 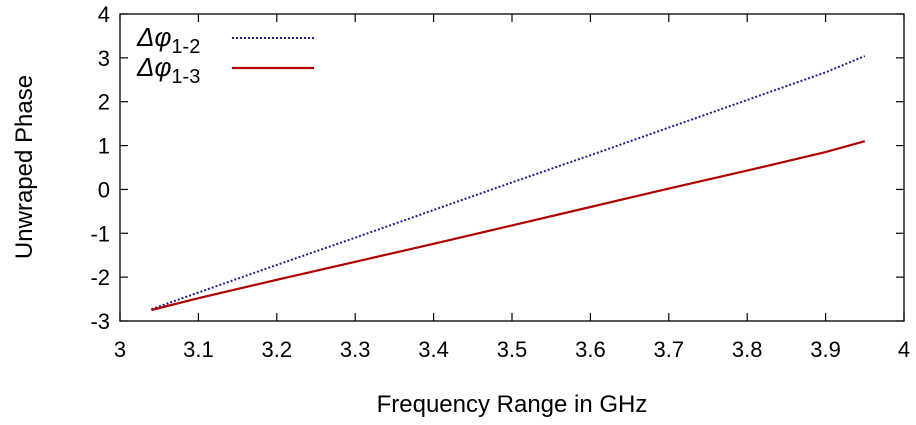 What do you see at coordinates (24, 167) in the screenshot?
I see `y-axis-title: Unwraped Phase` at bounding box center [24, 167].